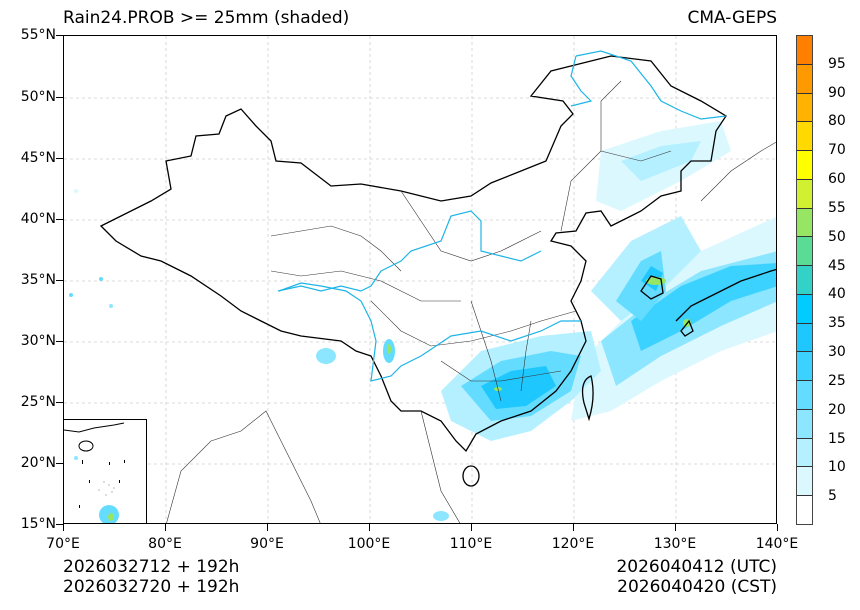 Image resolution: width=860 pixels, height=610 pixels. I want to click on colorbar-label: 20, so click(837, 409).